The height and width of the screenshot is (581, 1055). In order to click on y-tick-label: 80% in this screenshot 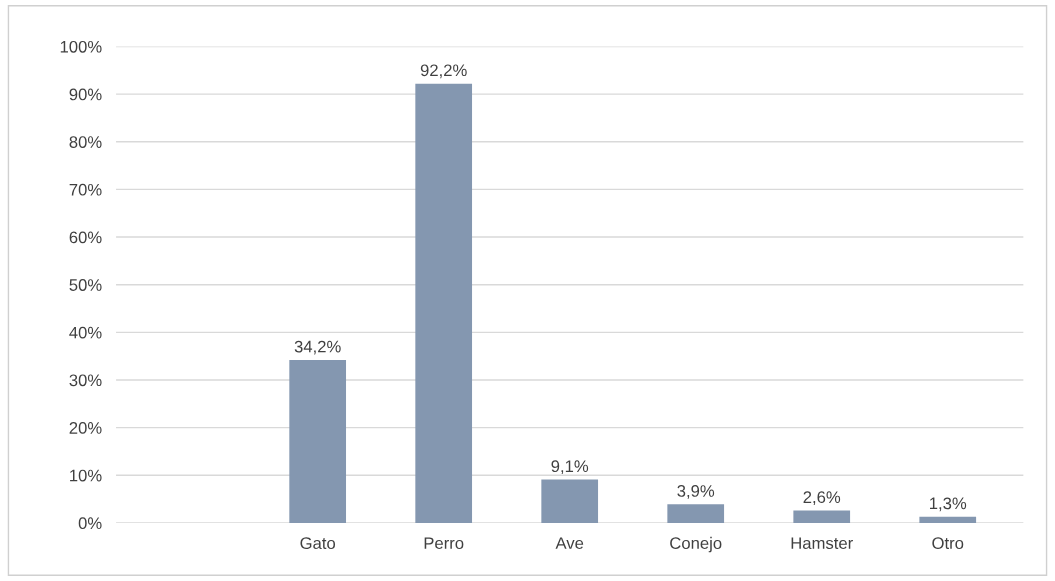, I will do `click(85, 142)`.